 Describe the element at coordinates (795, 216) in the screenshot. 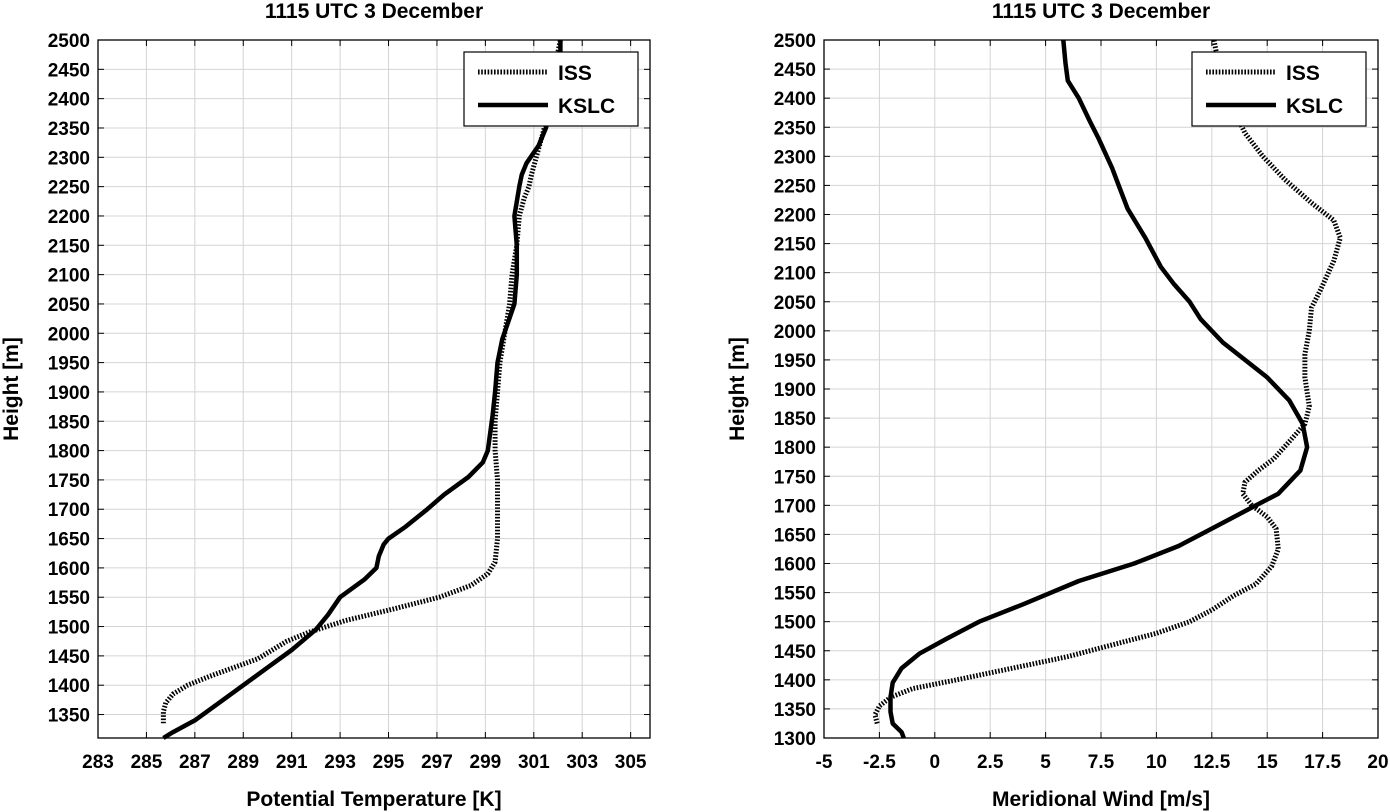

I see `right-ytick-label: 2200` at that location.